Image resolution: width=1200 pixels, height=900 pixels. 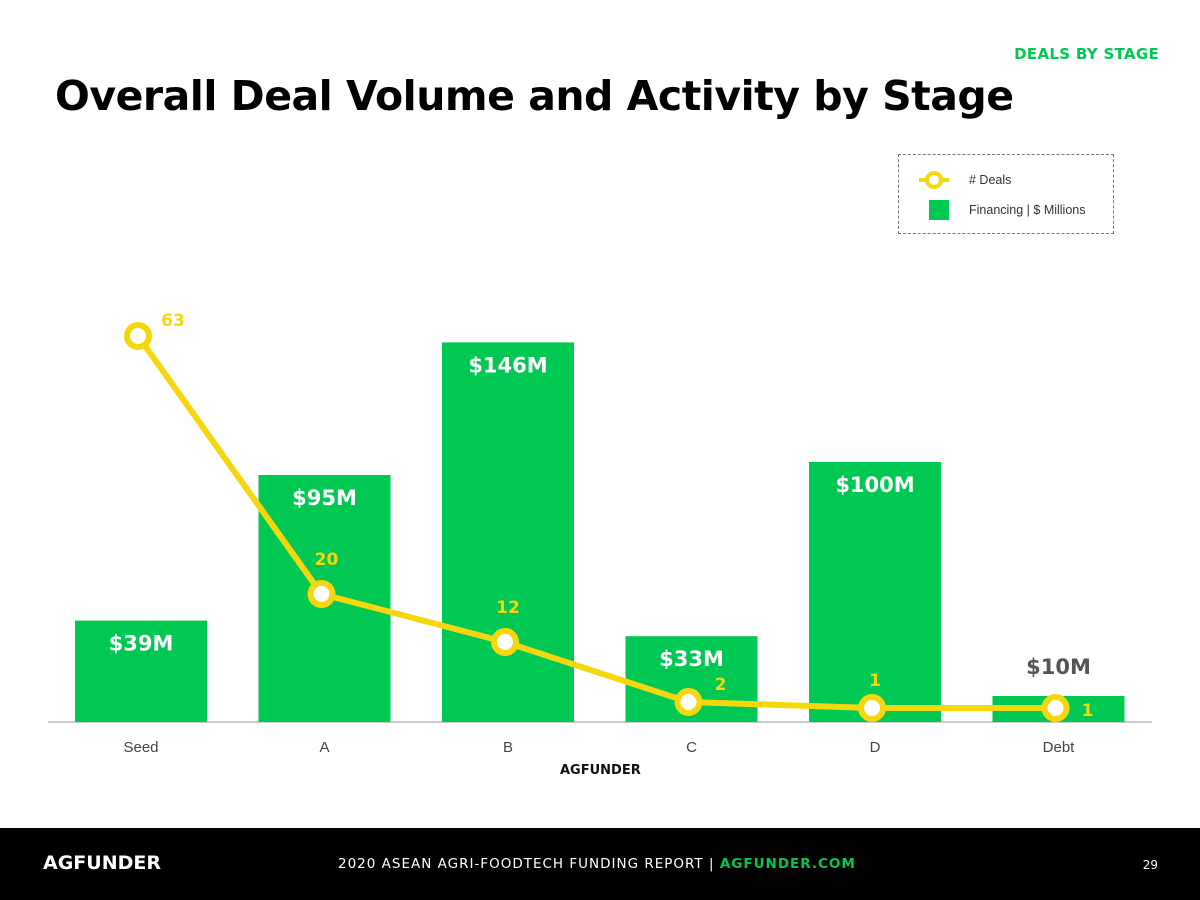 What do you see at coordinates (934, 180) in the screenshot?
I see `legend-line-marker-icon` at bounding box center [934, 180].